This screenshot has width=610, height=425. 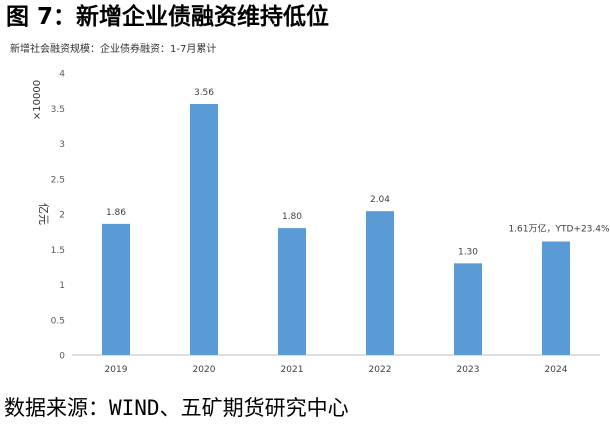 I want to click on bar-2021, so click(x=292, y=291).